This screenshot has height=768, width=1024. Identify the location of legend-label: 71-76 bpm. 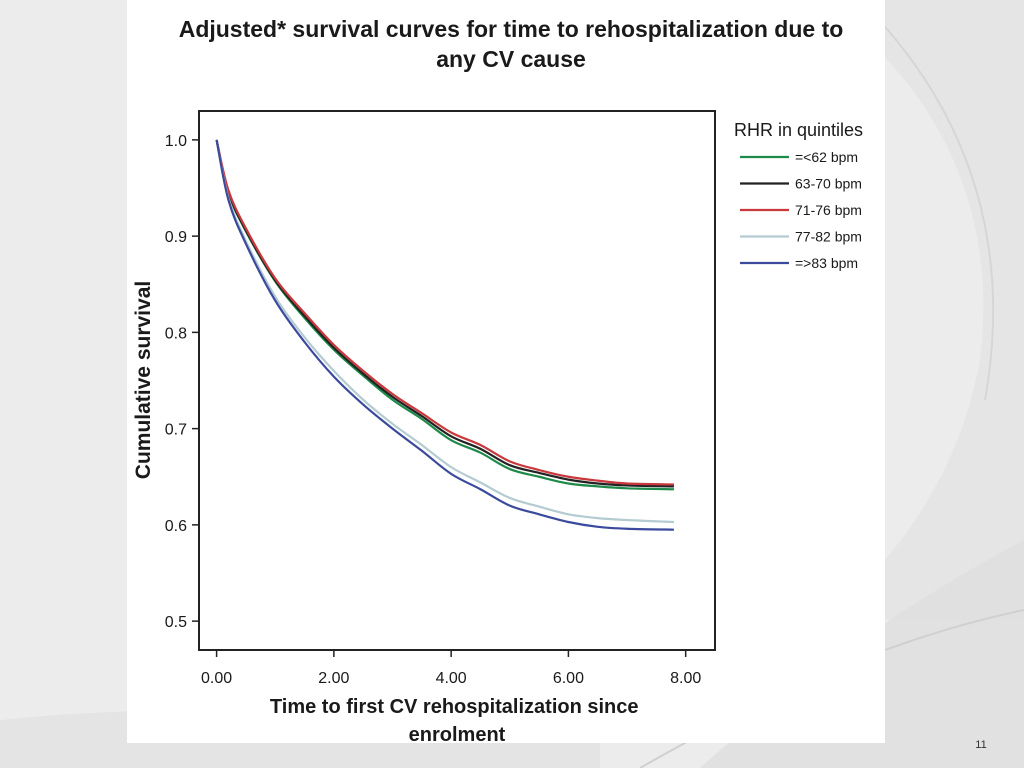
(828, 210).